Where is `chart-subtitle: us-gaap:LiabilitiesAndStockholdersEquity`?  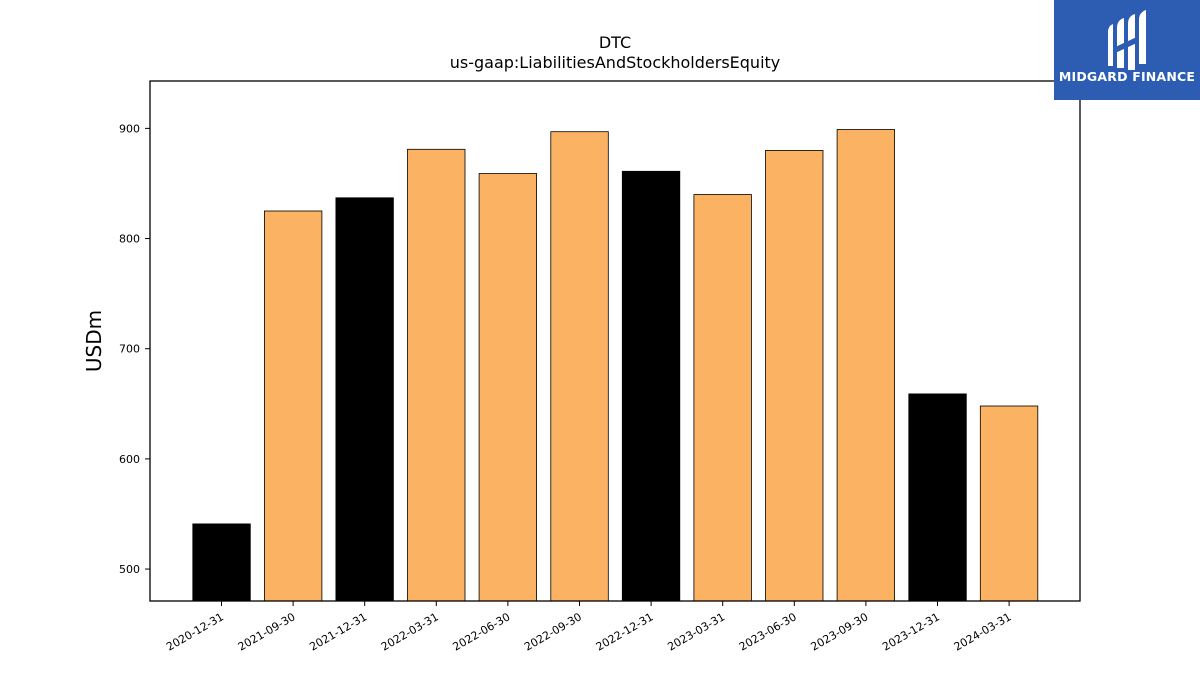
chart-subtitle: us-gaap:LiabilitiesAndStockholdersEquity is located at coordinates (615, 62).